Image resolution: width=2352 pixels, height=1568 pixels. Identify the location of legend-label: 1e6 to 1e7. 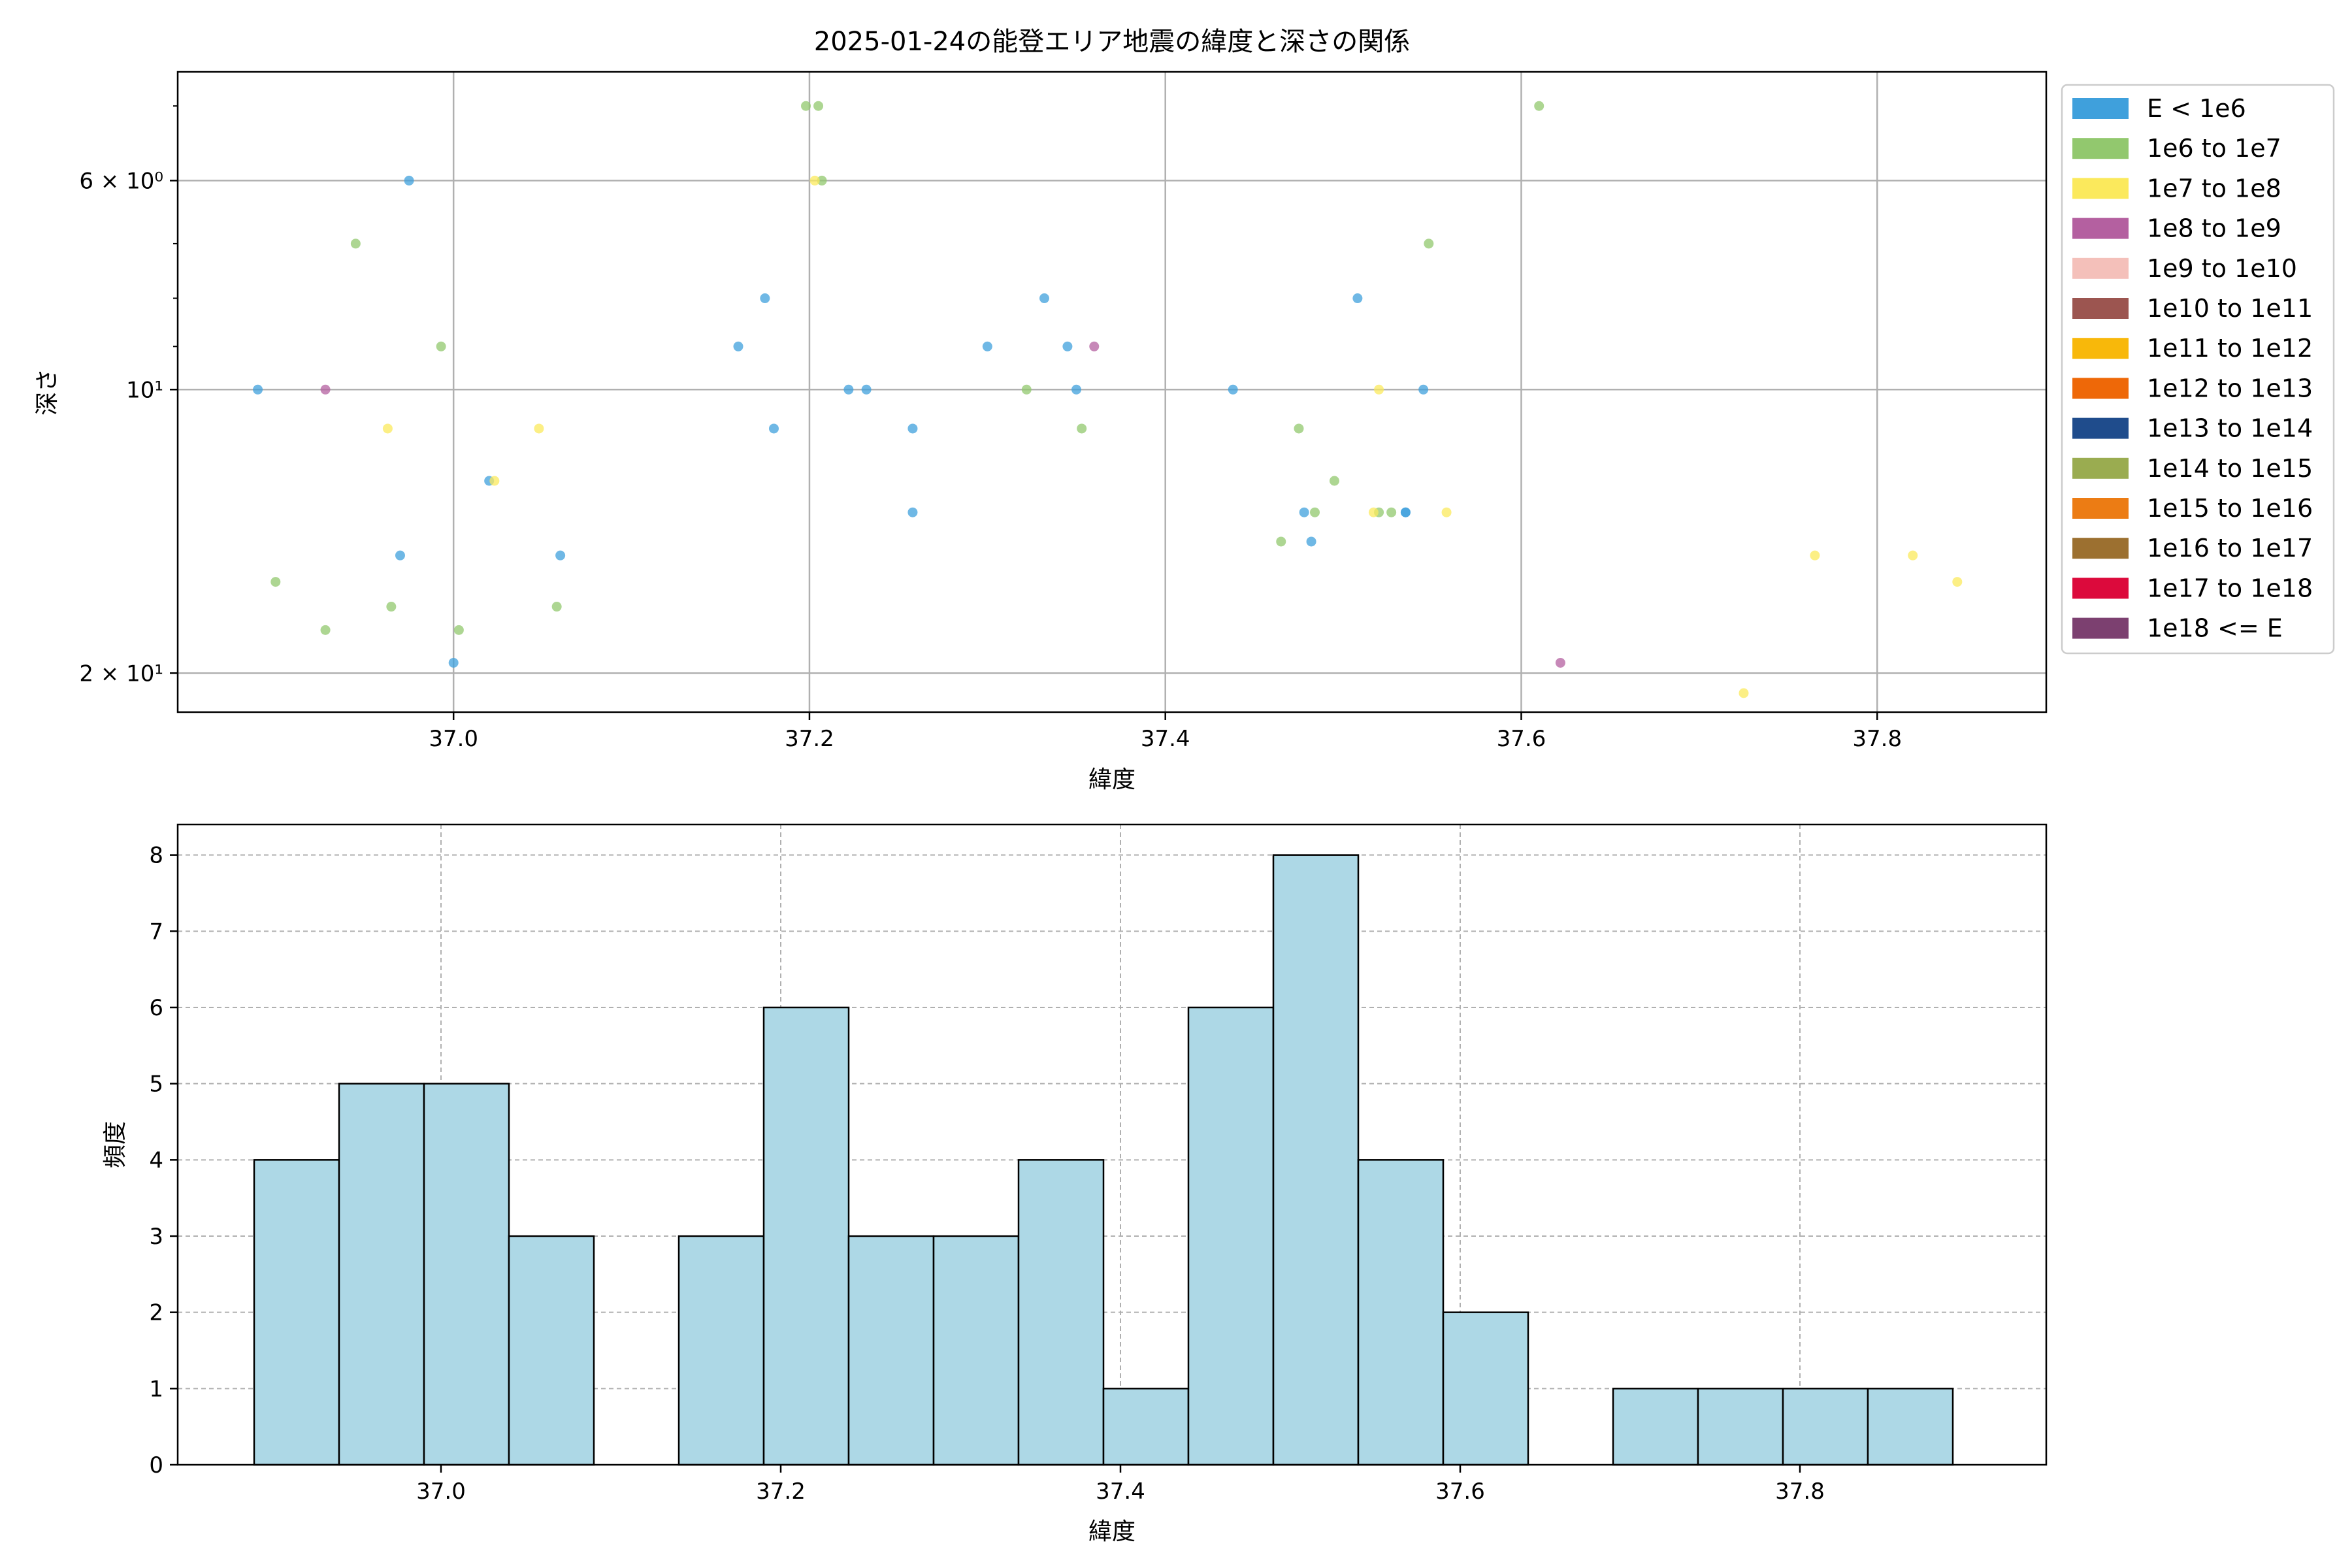
(2214, 148).